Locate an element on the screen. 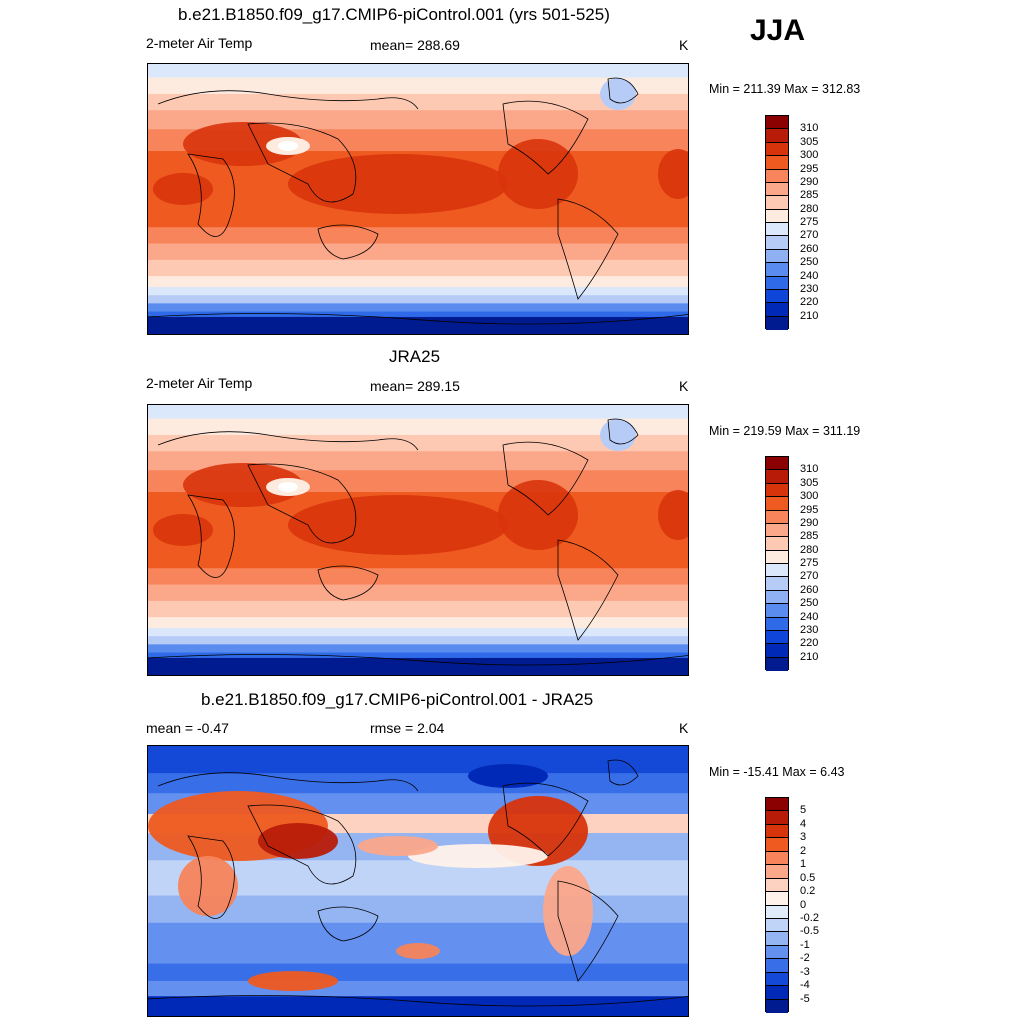 This screenshot has width=1024, height=1024. panel-1-map is located at coordinates (418, 199).